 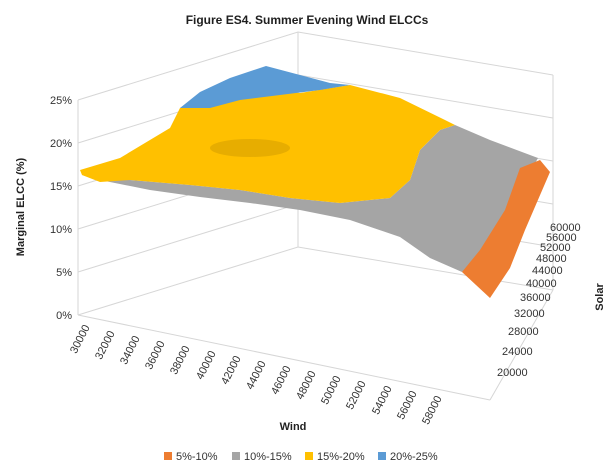 What do you see at coordinates (523, 332) in the screenshot?
I see `y-tick-label: 28000` at bounding box center [523, 332].